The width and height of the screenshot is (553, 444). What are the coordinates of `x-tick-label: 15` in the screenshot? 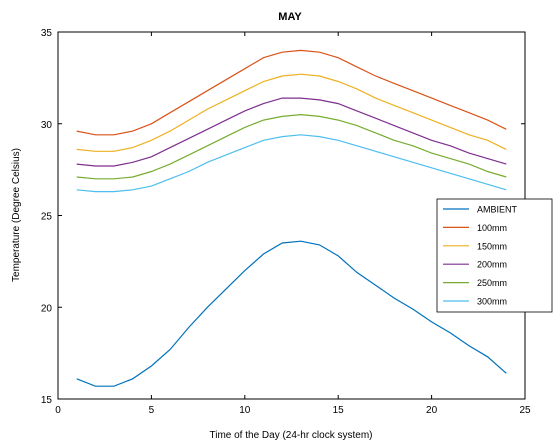 It's located at (339, 410).